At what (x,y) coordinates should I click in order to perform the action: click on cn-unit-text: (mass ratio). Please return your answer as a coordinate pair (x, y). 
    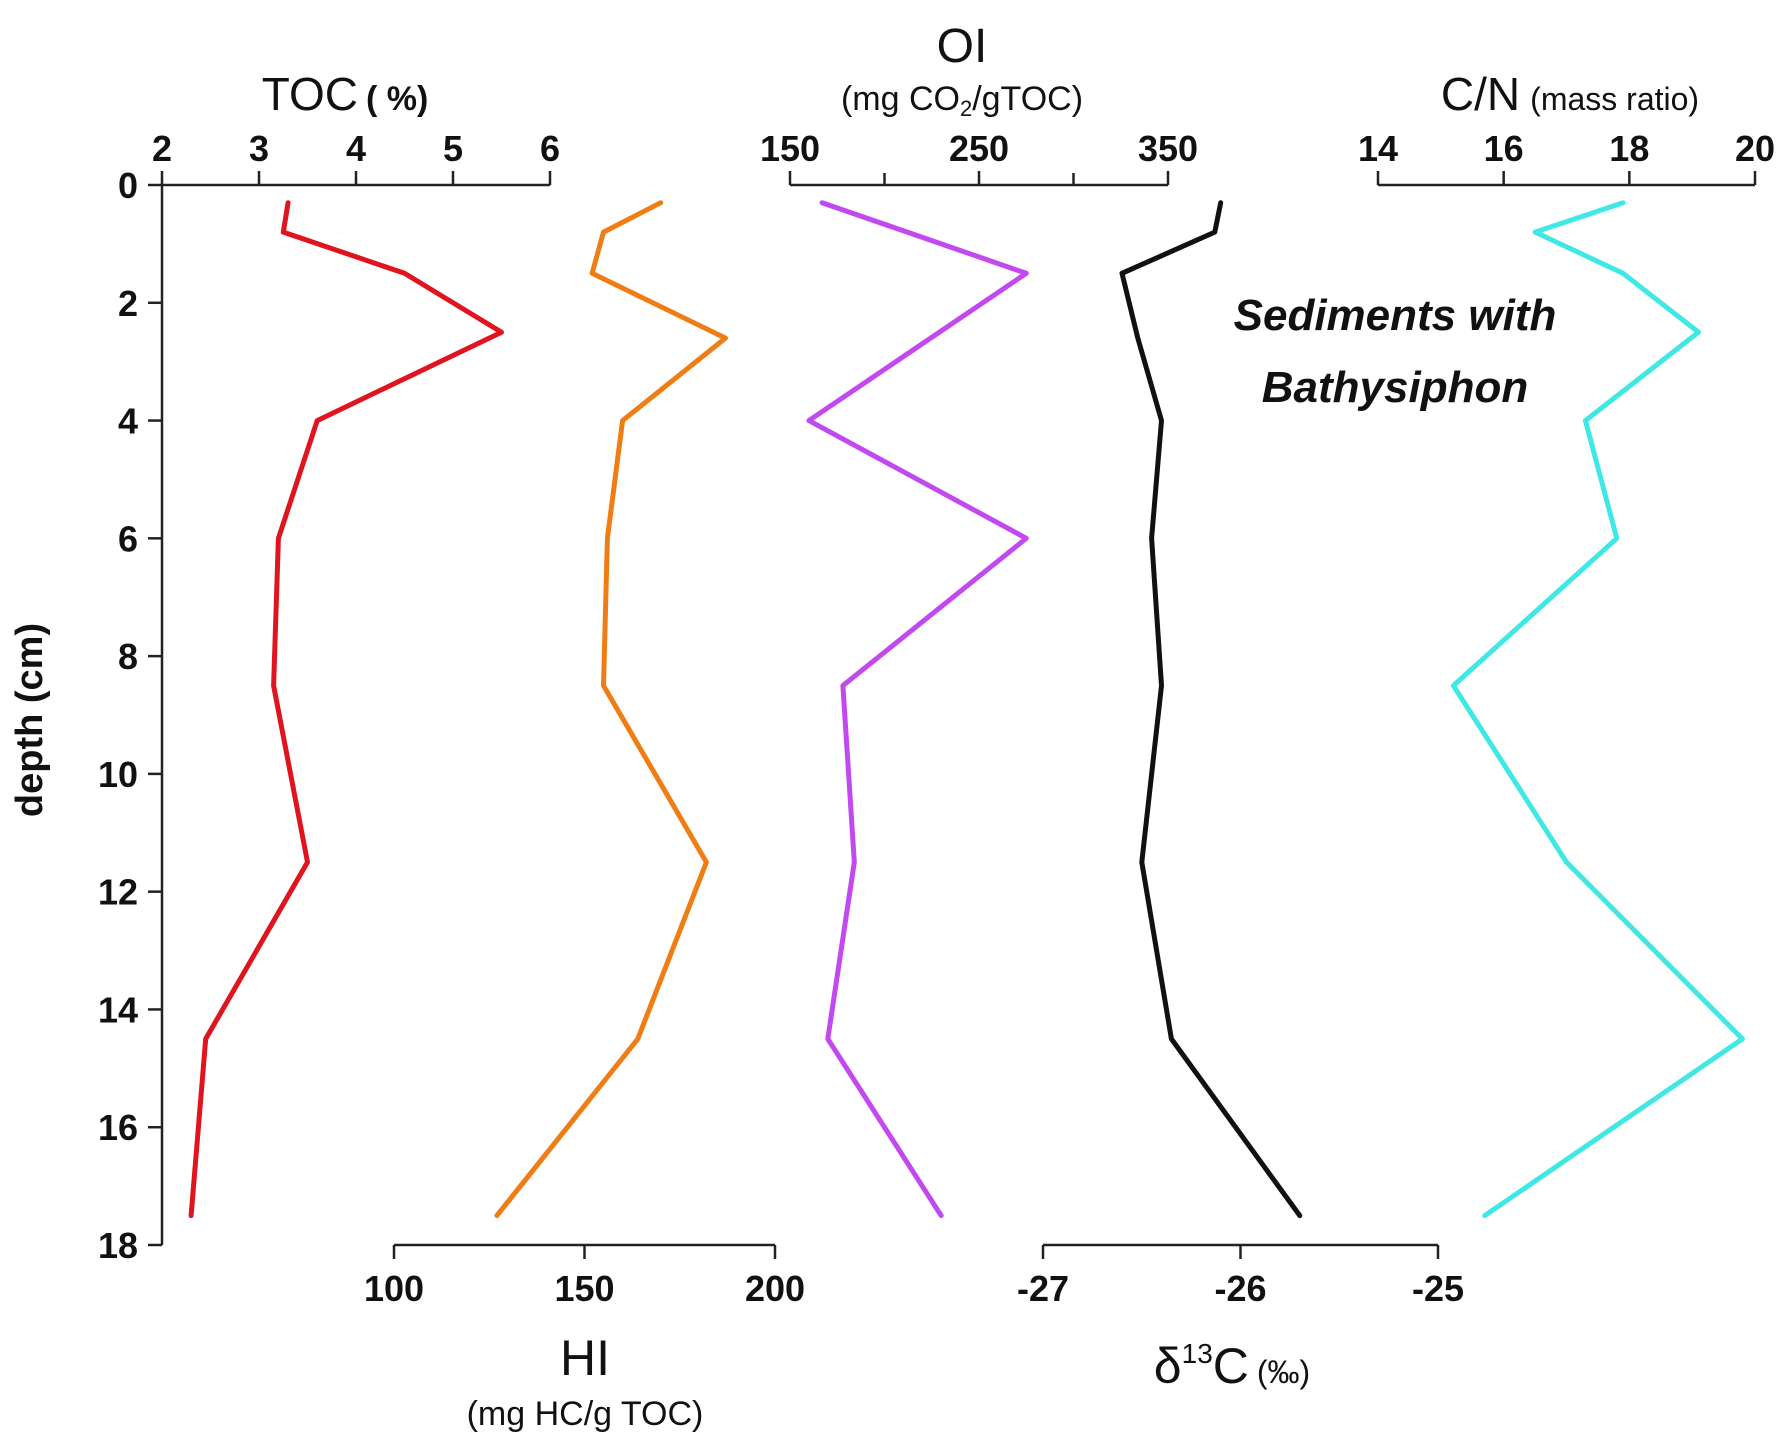
    Looking at the image, I should click on (1614, 99).